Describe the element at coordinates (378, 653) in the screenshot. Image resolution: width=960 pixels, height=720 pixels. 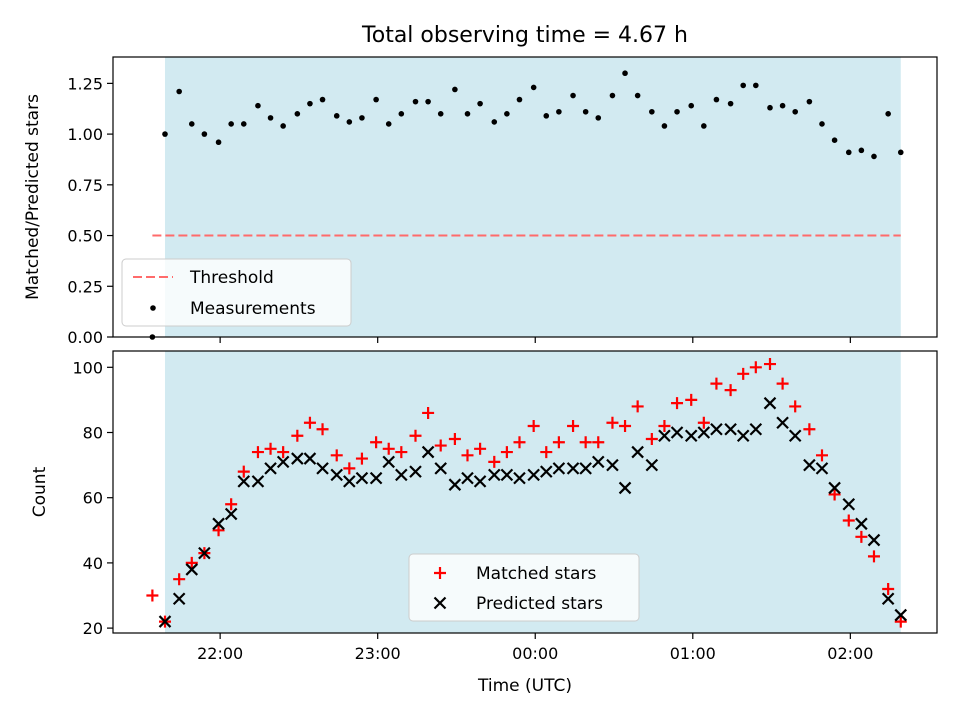
I see `x-tick-label: 23:00` at that location.